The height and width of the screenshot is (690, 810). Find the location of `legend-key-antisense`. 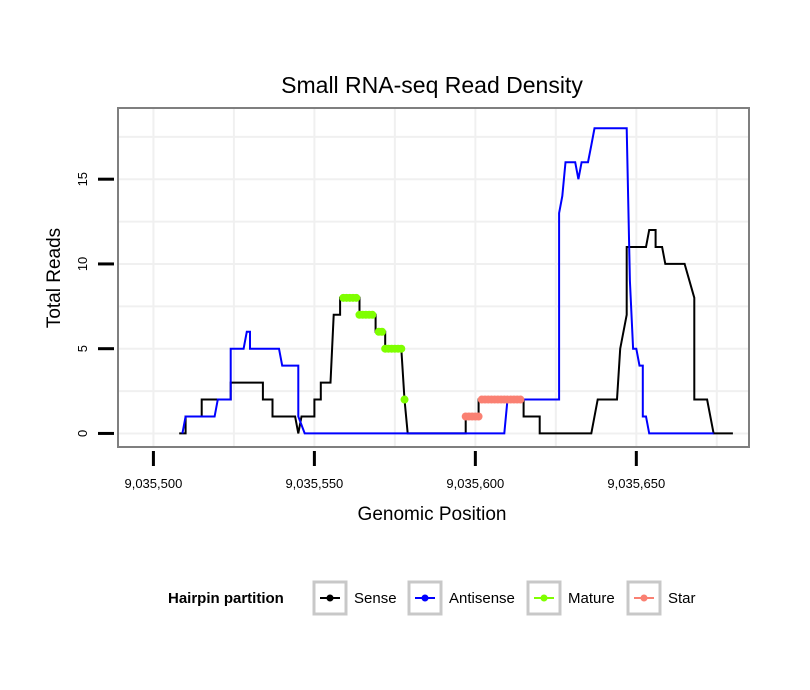

legend-key-antisense is located at coordinates (425, 598).